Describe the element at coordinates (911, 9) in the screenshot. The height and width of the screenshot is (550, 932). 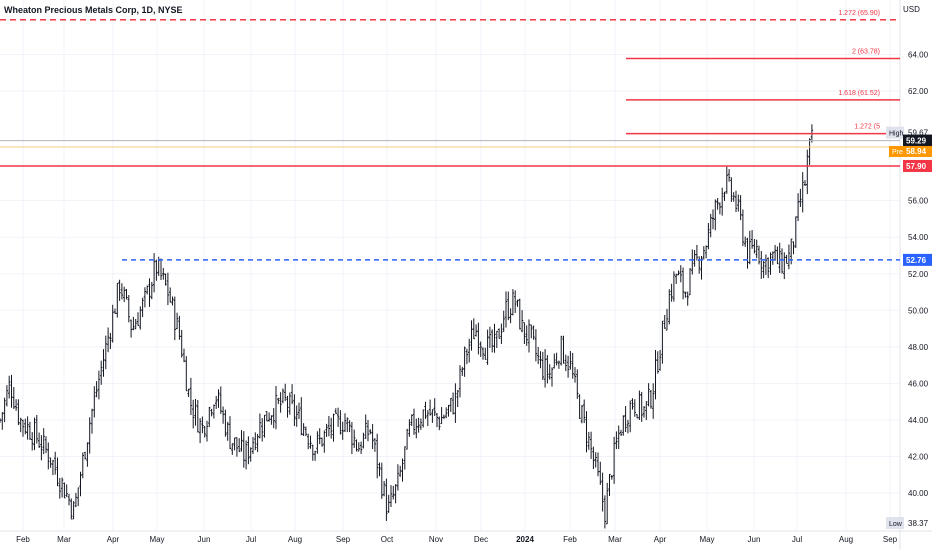
I see `currency-label: USD` at that location.